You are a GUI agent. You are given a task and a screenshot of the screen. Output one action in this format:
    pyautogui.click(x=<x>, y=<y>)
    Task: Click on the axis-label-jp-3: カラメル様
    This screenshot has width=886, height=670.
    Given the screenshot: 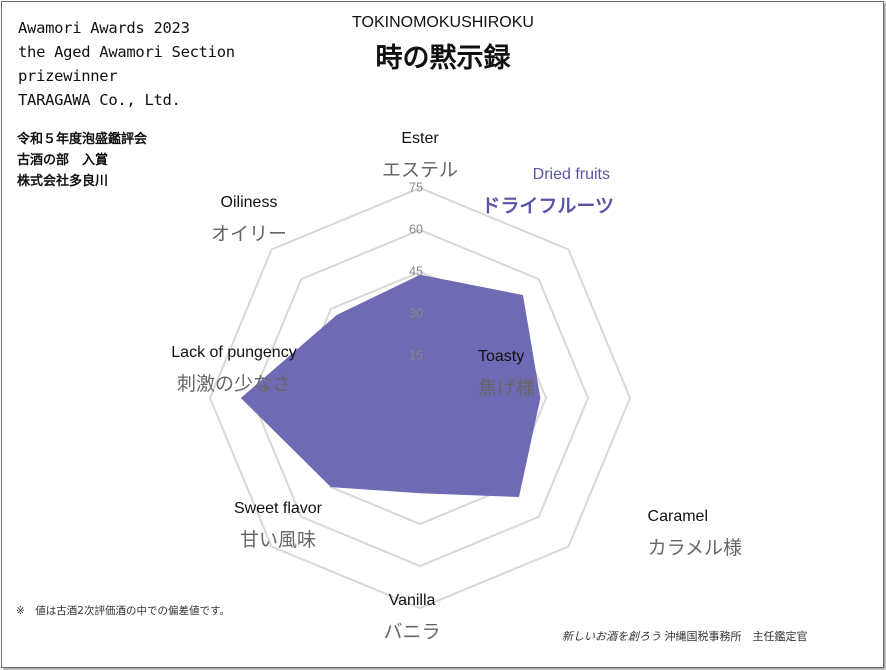 What is the action you would take?
    pyautogui.click(x=695, y=548)
    